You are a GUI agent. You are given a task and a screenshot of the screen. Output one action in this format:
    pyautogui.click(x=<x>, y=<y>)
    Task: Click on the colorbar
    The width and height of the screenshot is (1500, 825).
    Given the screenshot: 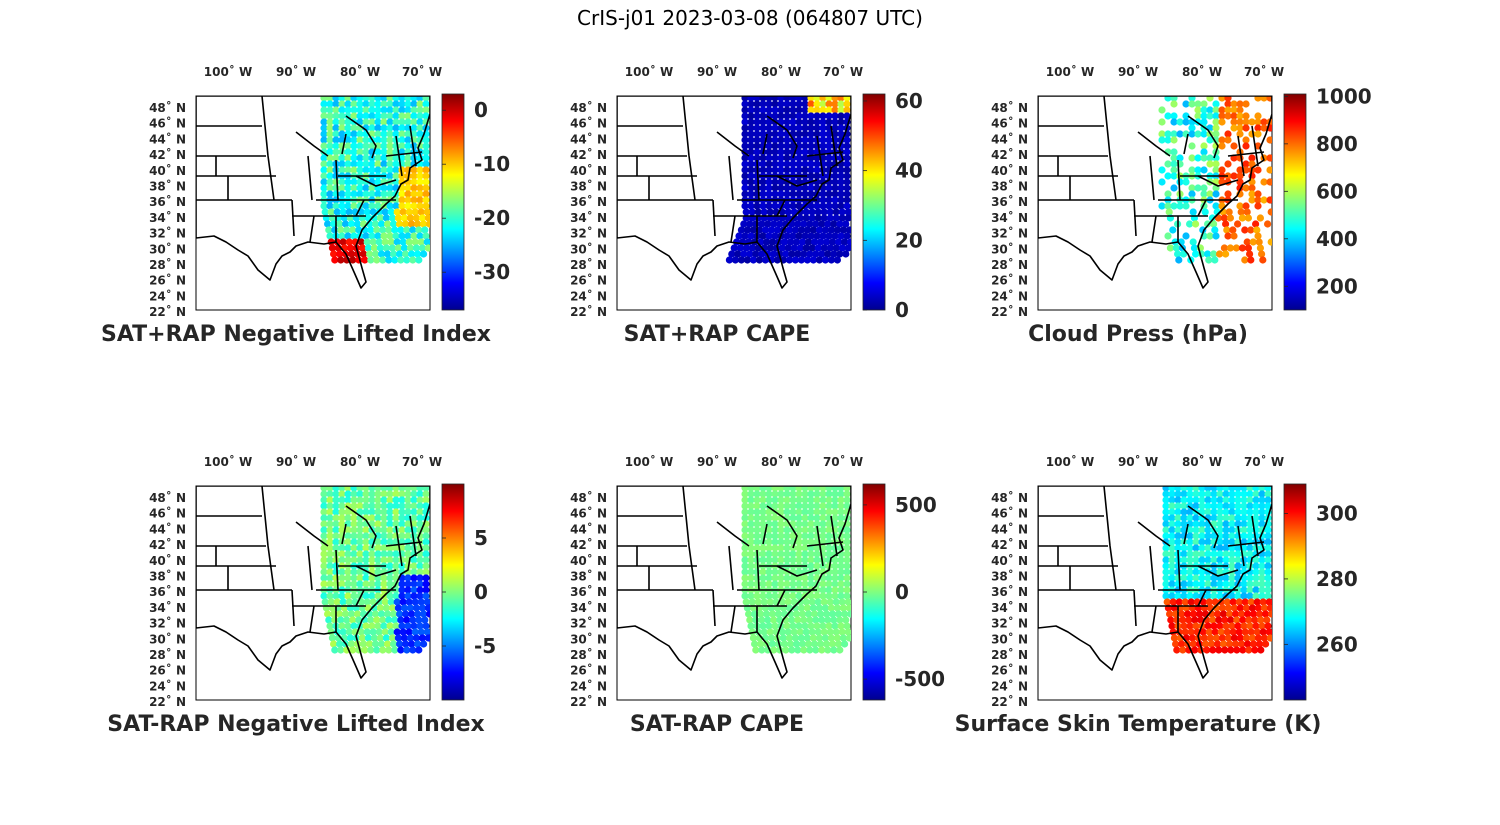 What is the action you would take?
    pyautogui.click(x=1295, y=592)
    